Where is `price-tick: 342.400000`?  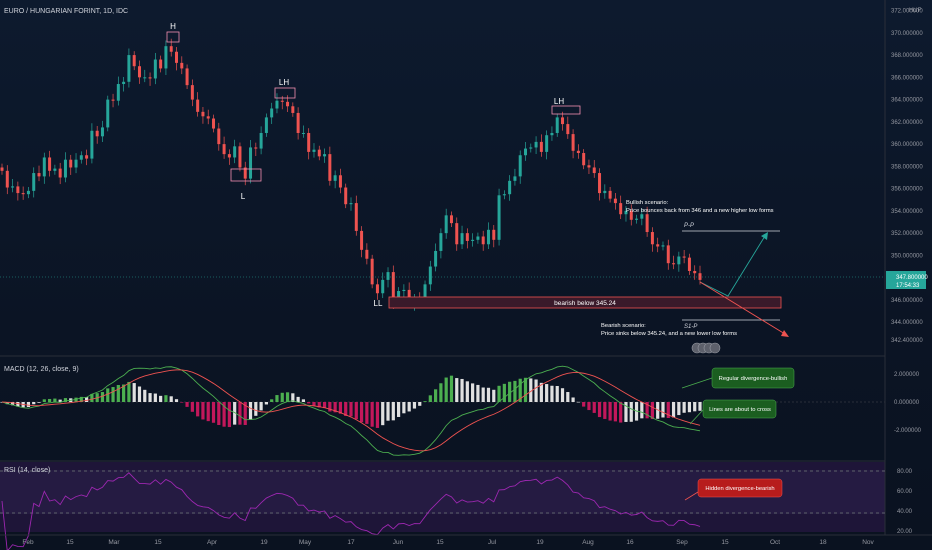 price-tick: 342.400000 is located at coordinates (907, 341).